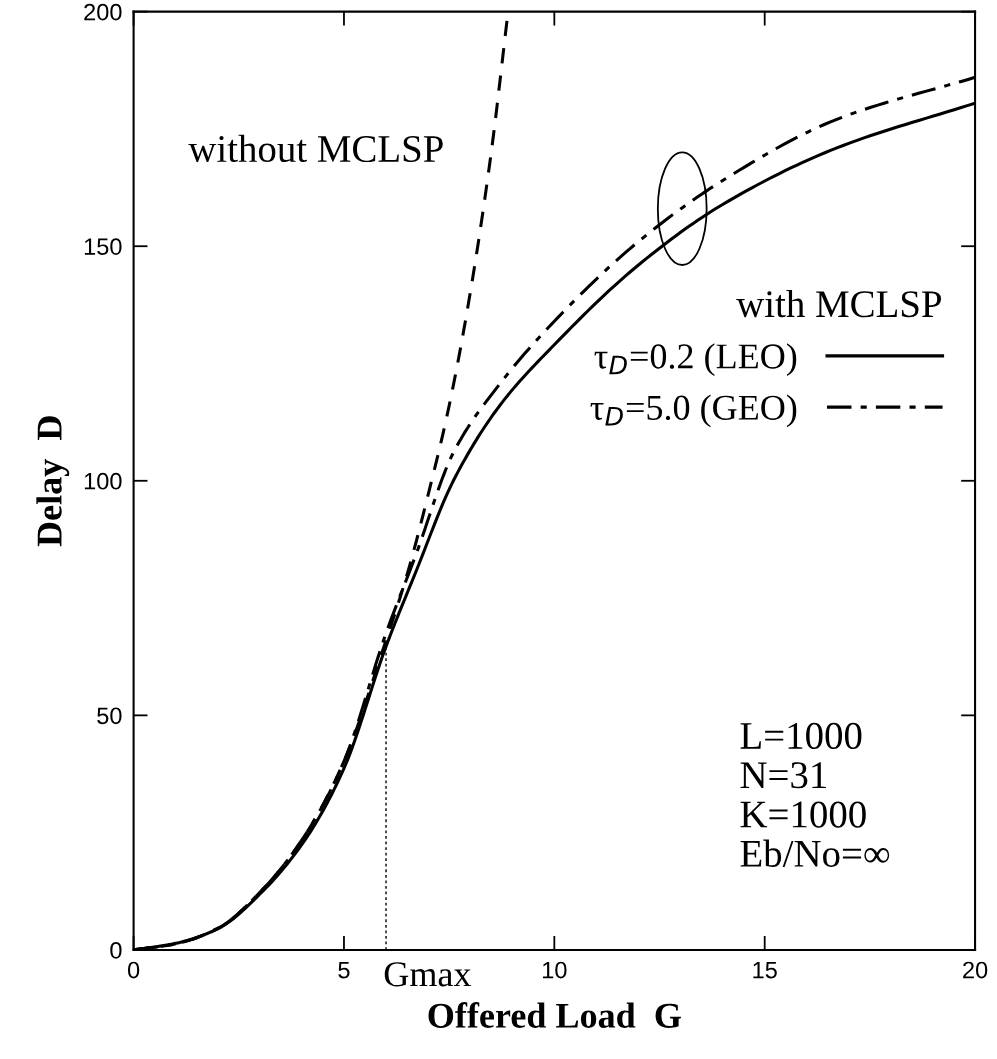 The image size is (997, 1059). What do you see at coordinates (103, 481) in the screenshot?
I see `y-tick-label: 100` at bounding box center [103, 481].